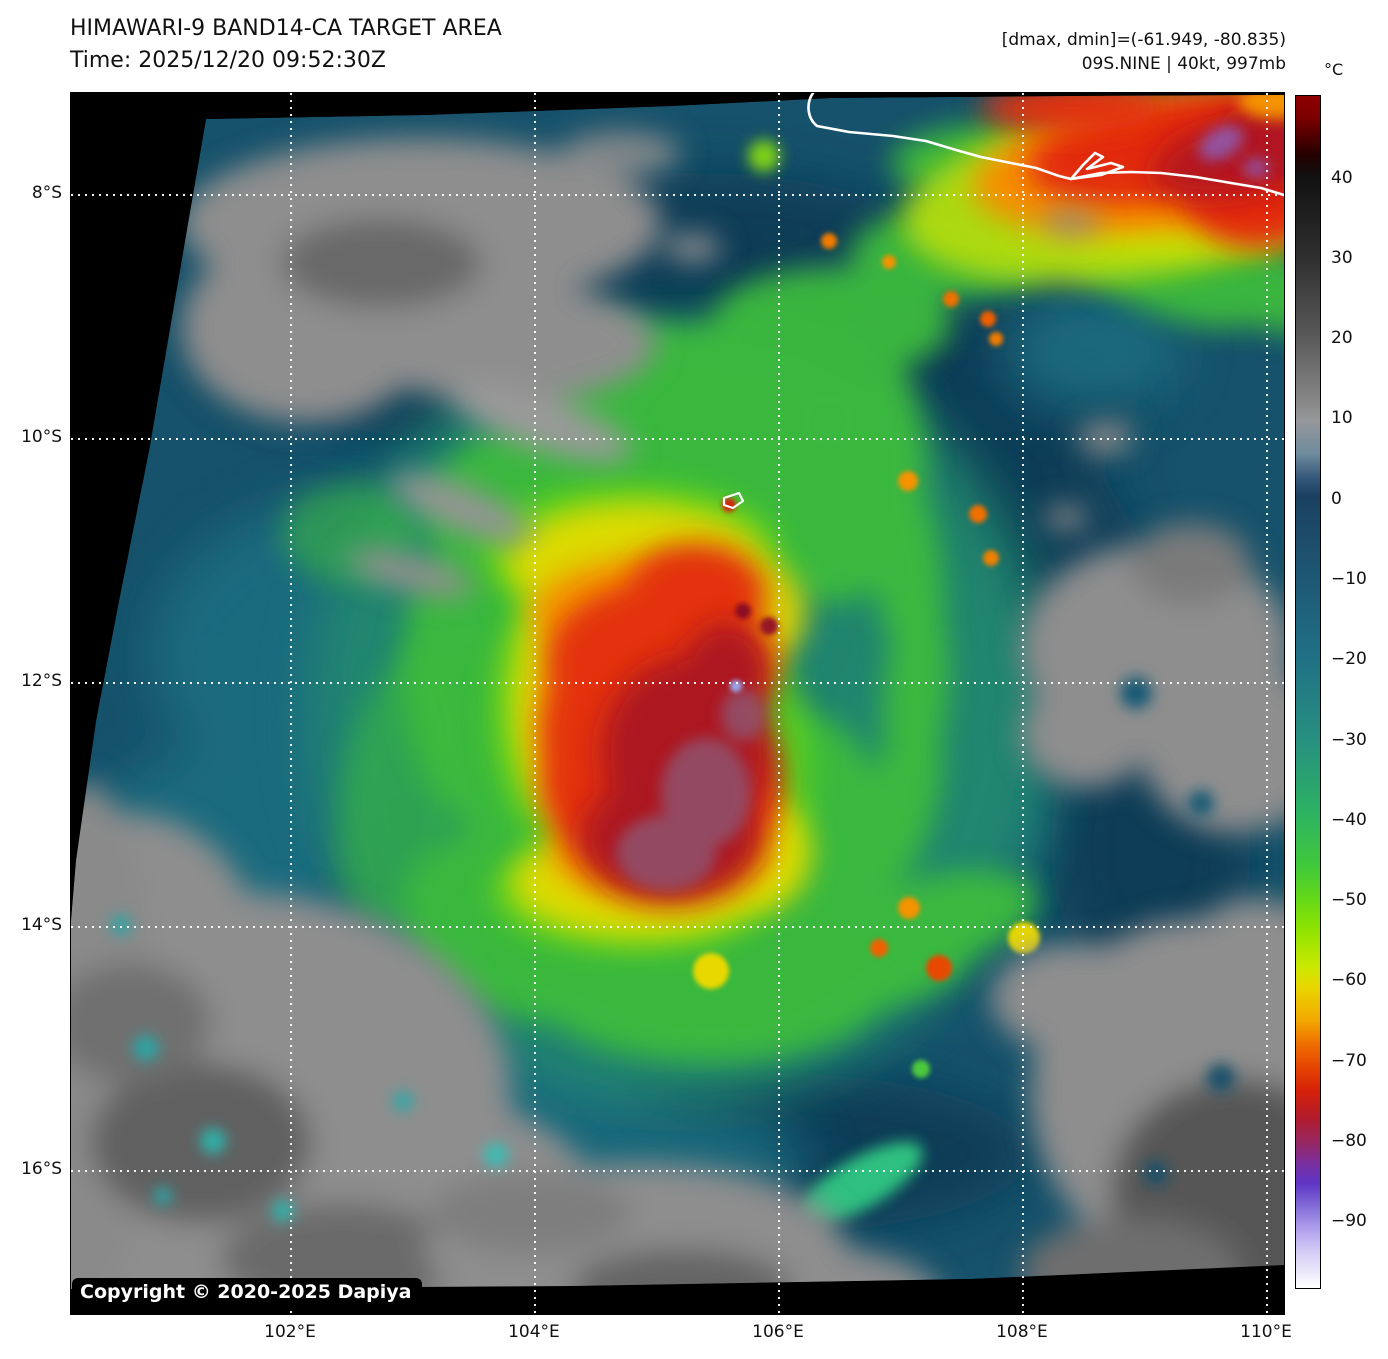 The height and width of the screenshot is (1359, 1388). I want to click on colorbar-tick-label: −20, so click(1349, 659).